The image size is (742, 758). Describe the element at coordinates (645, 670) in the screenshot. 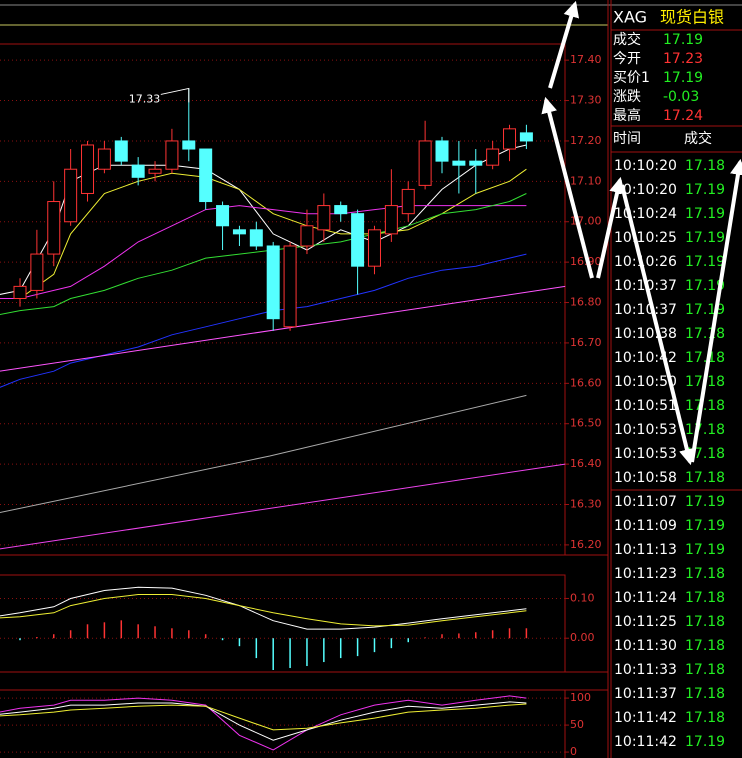

I see `trade-time: 10:11:33` at that location.